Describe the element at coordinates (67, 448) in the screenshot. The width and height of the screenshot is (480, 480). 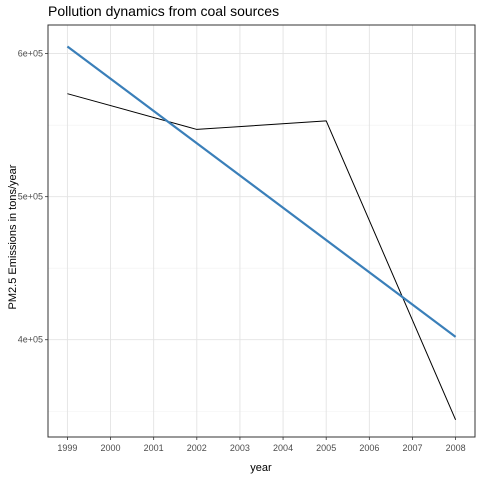
I see `x-tick-label: 1999` at that location.